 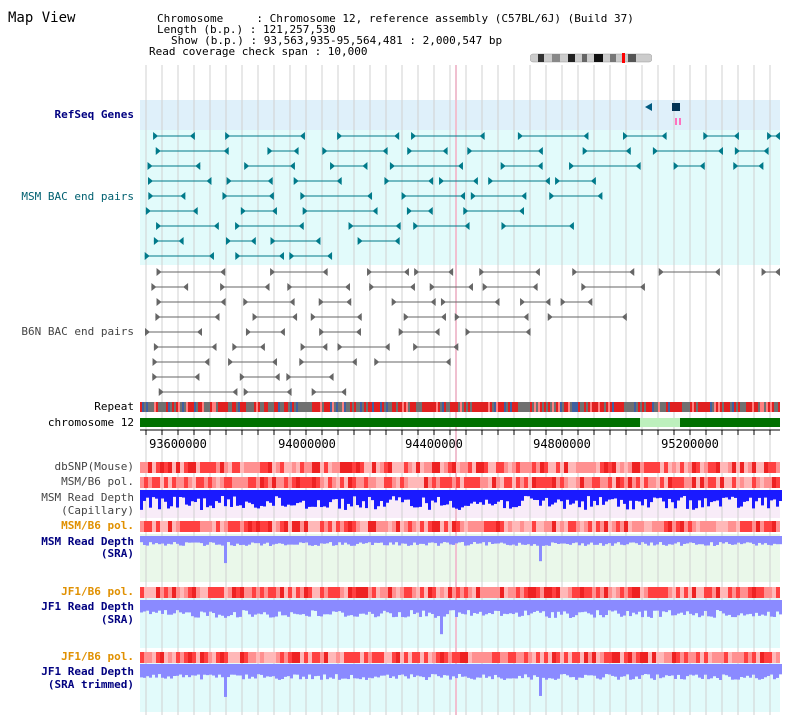 What do you see at coordinates (114, 406) in the screenshot?
I see `track-label-repeat: Repeat` at bounding box center [114, 406].